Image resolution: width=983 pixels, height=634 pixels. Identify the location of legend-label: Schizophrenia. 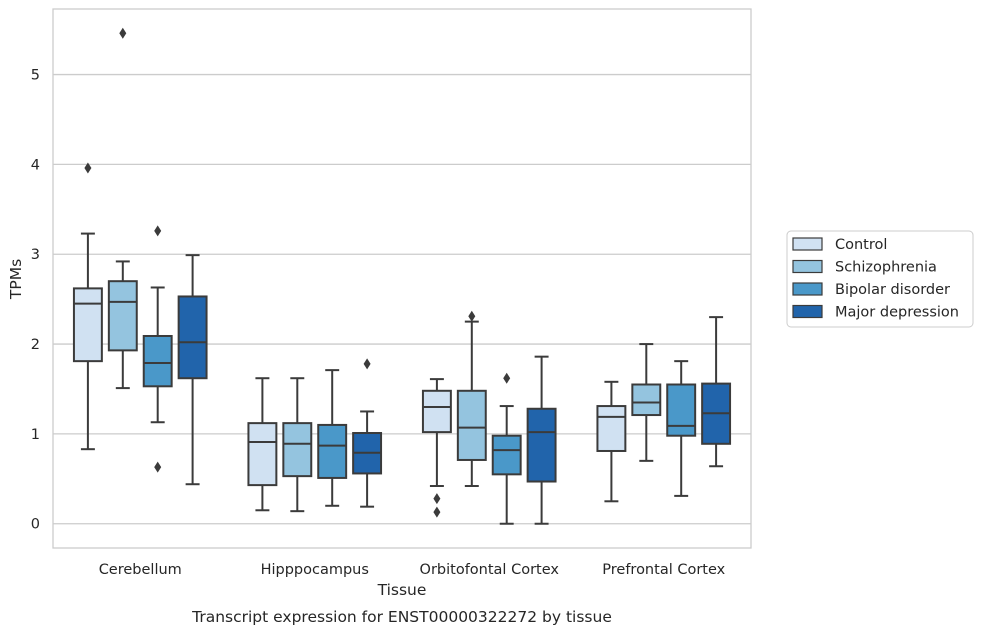
(886, 268).